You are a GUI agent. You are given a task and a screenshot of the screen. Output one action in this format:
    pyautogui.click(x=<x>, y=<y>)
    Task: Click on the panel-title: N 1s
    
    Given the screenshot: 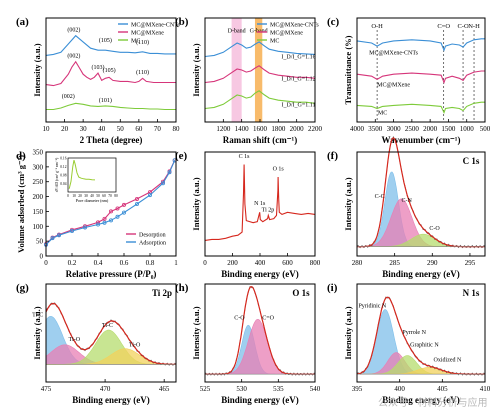 What is the action you would take?
    pyautogui.click(x=471, y=293)
    